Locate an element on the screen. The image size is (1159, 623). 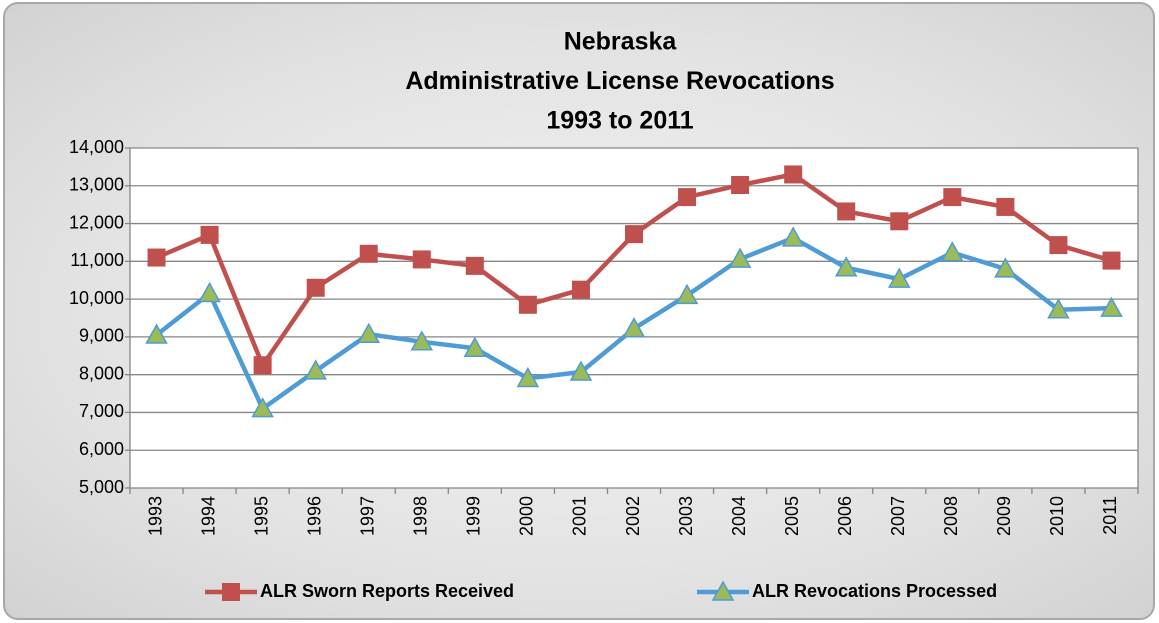
chart-title: 1993 to 2011 is located at coordinates (619, 121).